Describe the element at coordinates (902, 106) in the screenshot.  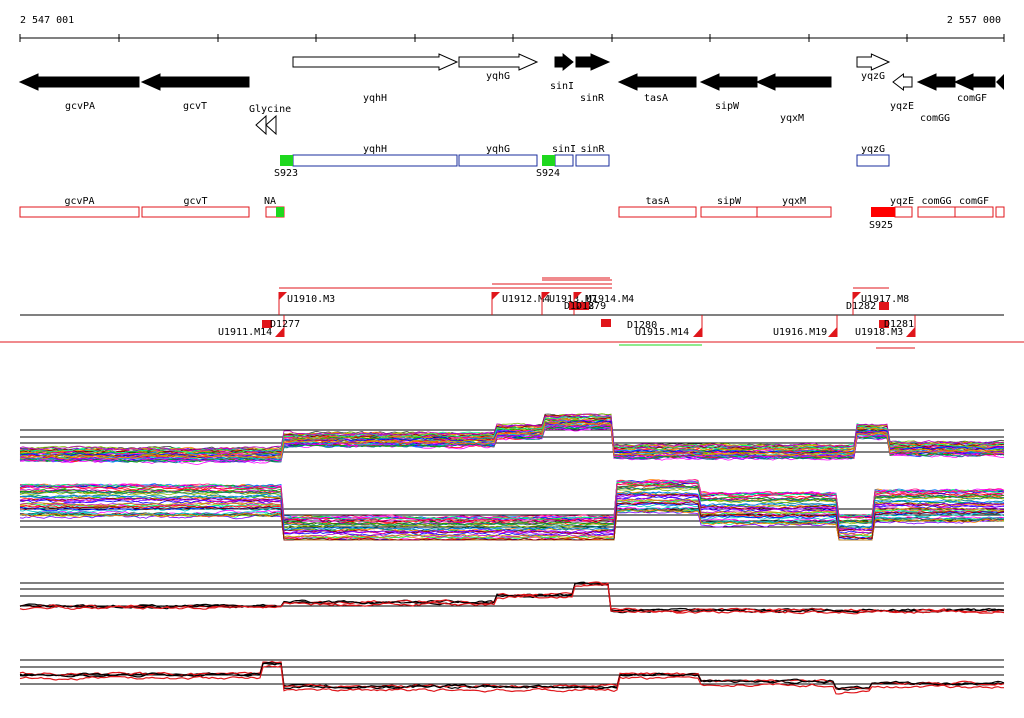
I see `gene-label: yqzE` at that location.